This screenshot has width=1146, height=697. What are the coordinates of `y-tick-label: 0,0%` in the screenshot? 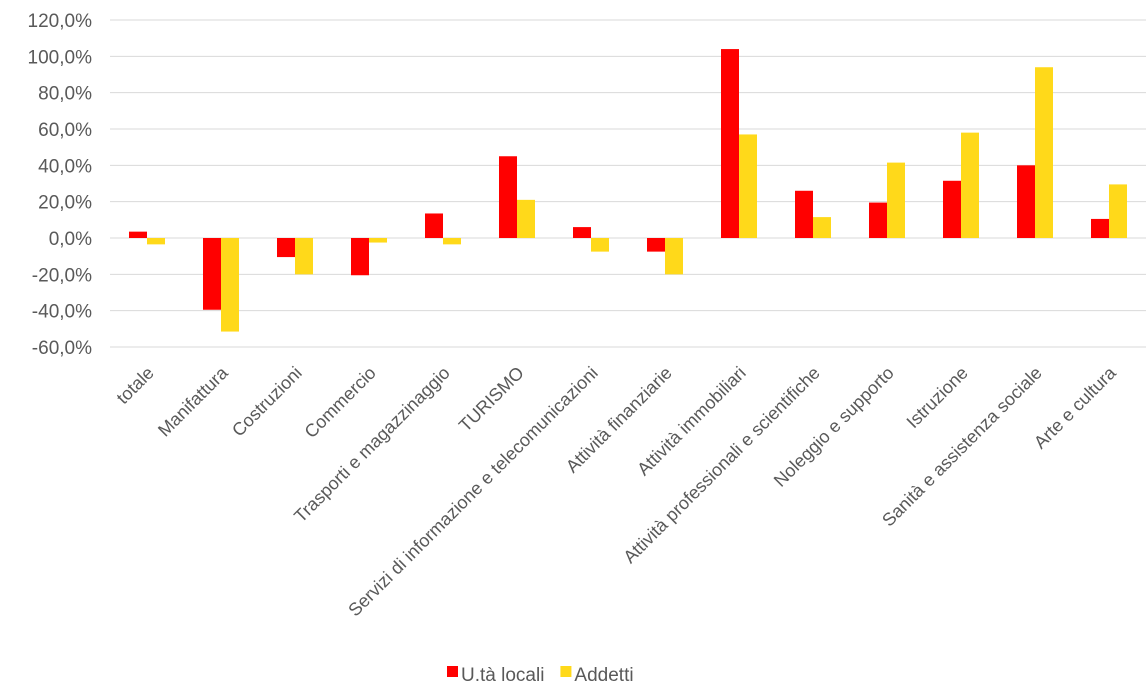 It's located at (70, 239).